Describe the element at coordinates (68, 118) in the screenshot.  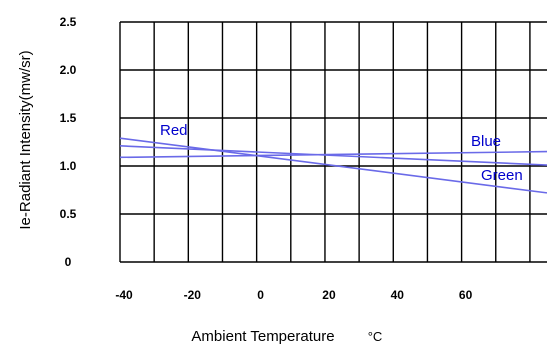
I see `y-tick-label: 1.5` at that location.